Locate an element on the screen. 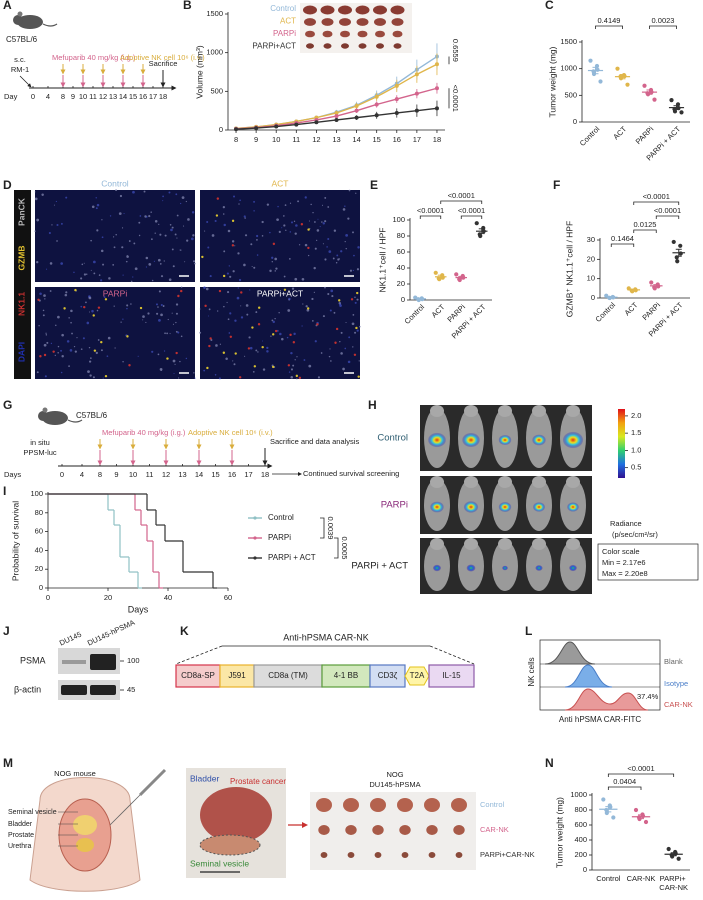 Image resolution: width=703 pixels, height=900 pixels. x-tick-label: ACT is located at coordinates (438, 310).